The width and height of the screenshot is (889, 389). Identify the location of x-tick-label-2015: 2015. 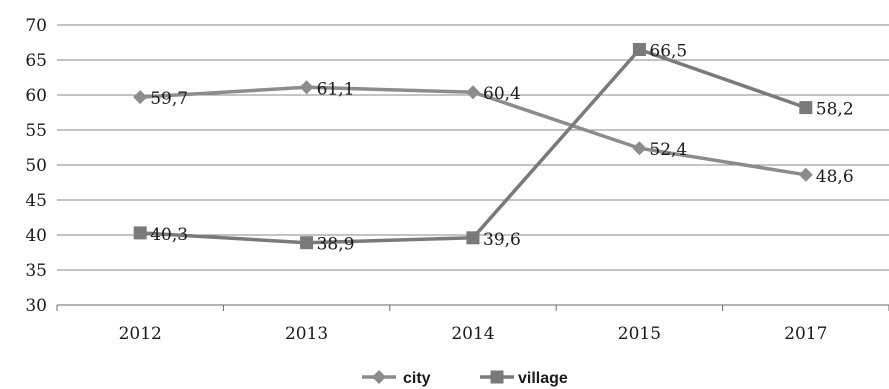
(639, 334).